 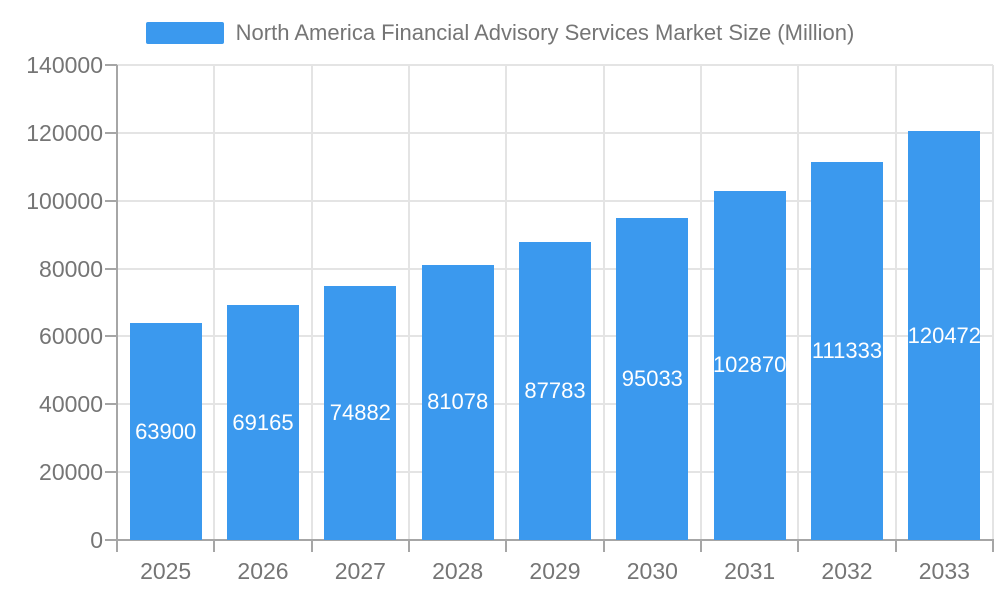 I want to click on bar-2027: 74882, so click(x=360, y=412).